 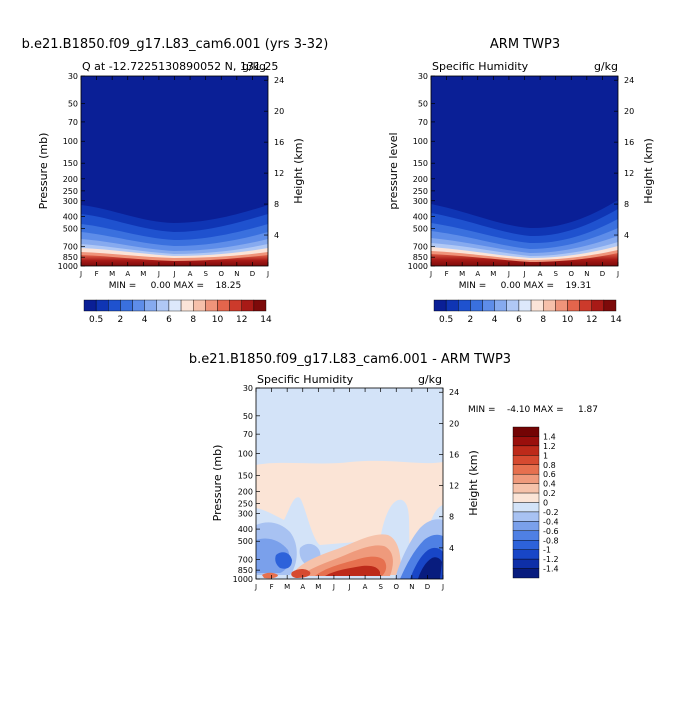 I want to click on panel2-ytick-label: 700, so click(x=420, y=247).